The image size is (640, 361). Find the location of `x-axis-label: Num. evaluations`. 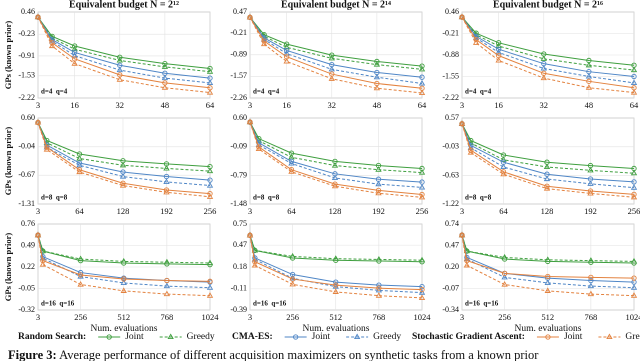

x-axis-label: Num. evaluations is located at coordinates (123, 329).